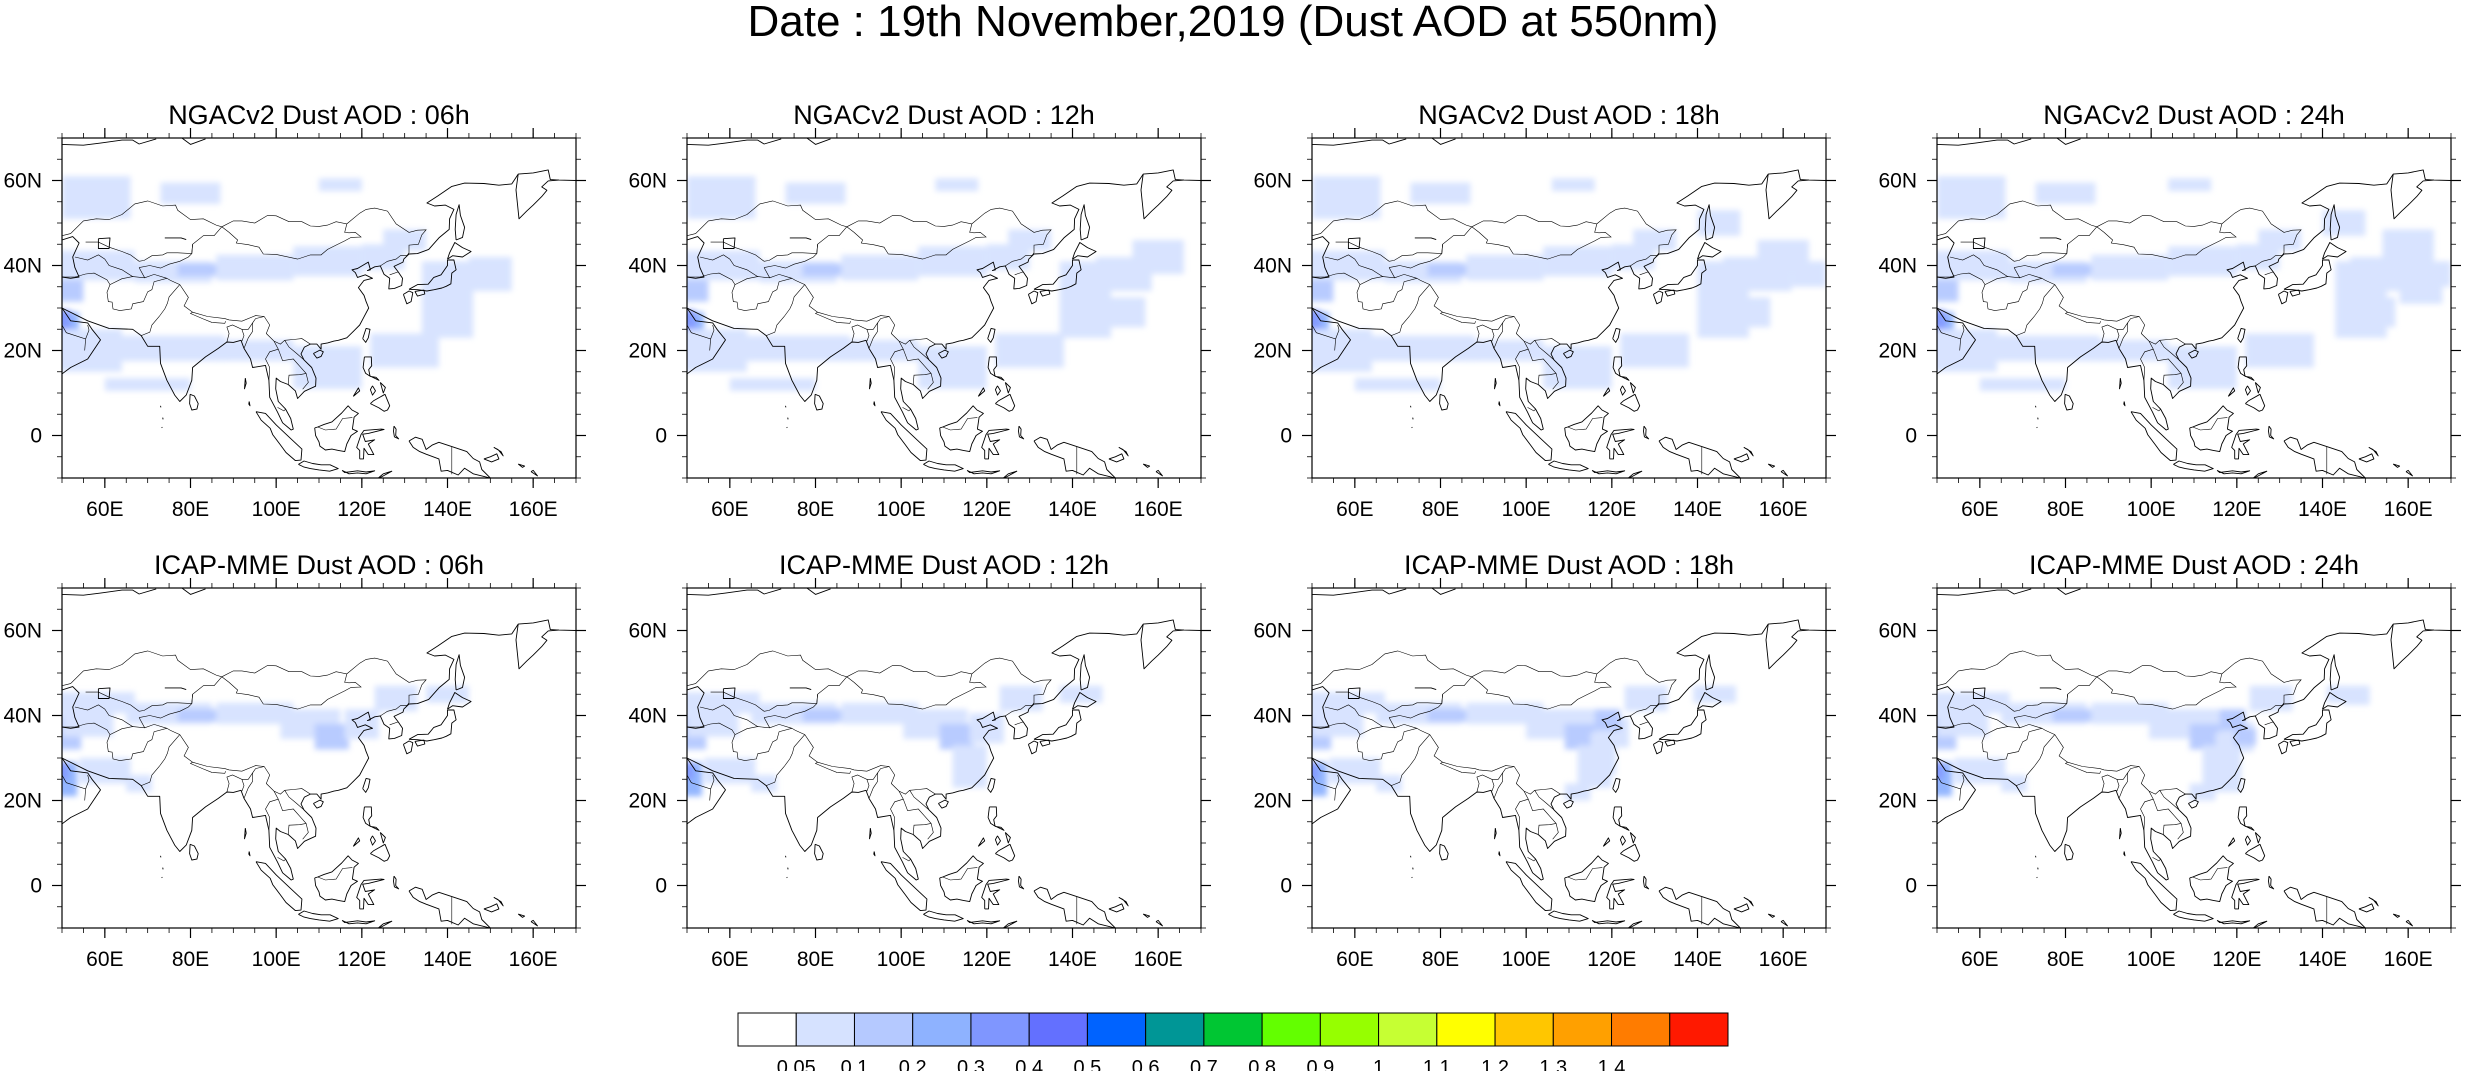 This screenshot has height=1071, width=2466. What do you see at coordinates (796, 1064) in the screenshot?
I see `colorbar-label: 0.05` at bounding box center [796, 1064].